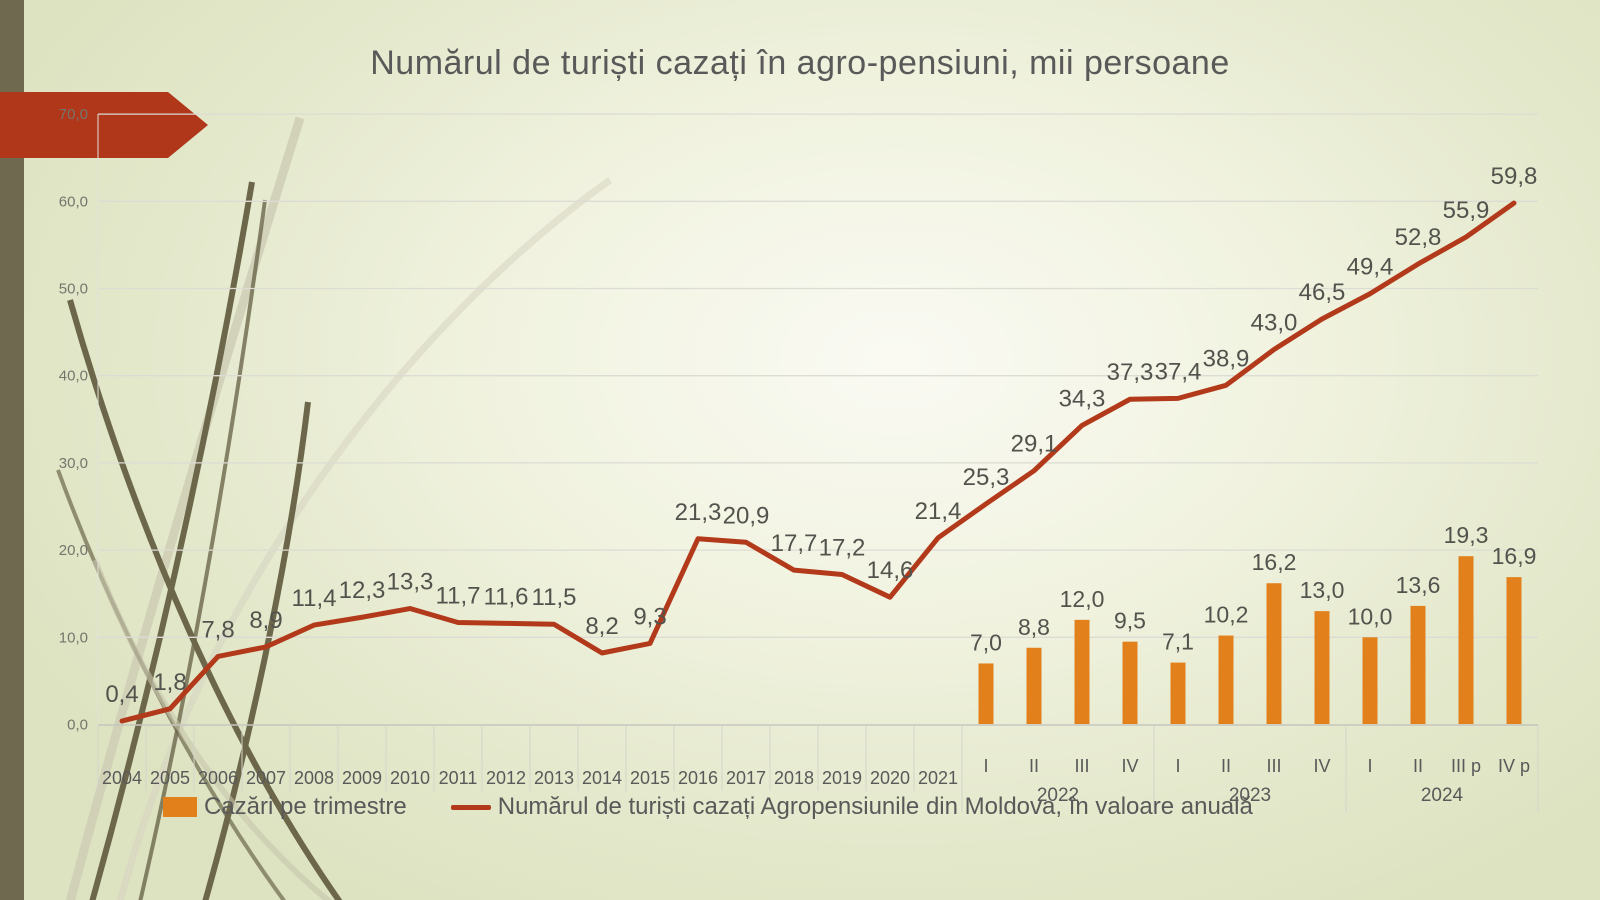 The height and width of the screenshot is (900, 1600). I want to click on xlab-text: 2011, so click(458, 778).